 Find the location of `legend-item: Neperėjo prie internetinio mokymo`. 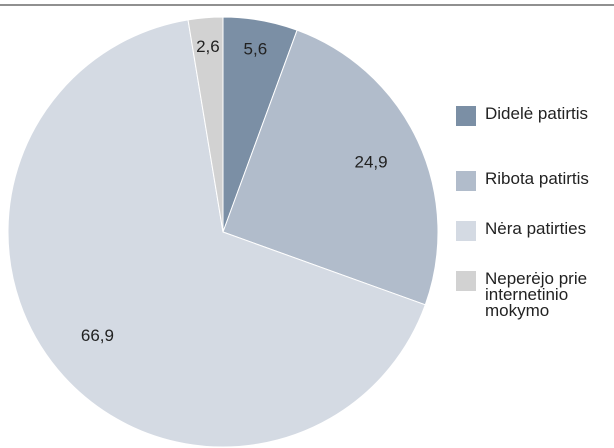

legend-item: Neperėjo prie internetinio mokymo is located at coordinates (535, 294).